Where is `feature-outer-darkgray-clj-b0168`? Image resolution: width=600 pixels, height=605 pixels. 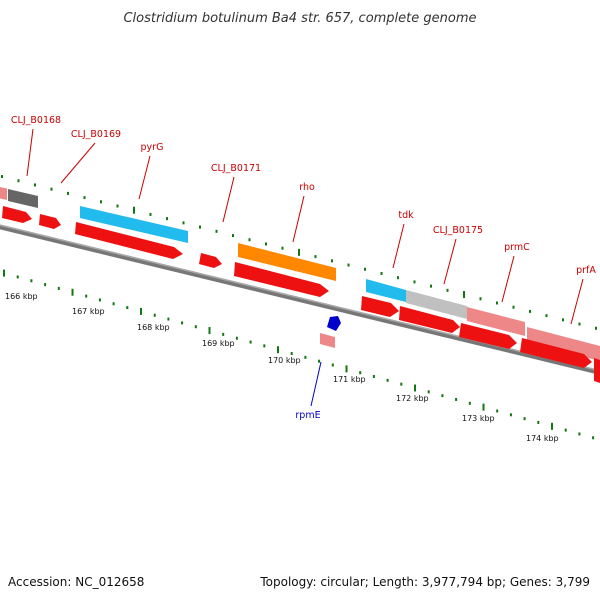 feature-outer-darkgray-clj-b0168 is located at coordinates (23, 198).